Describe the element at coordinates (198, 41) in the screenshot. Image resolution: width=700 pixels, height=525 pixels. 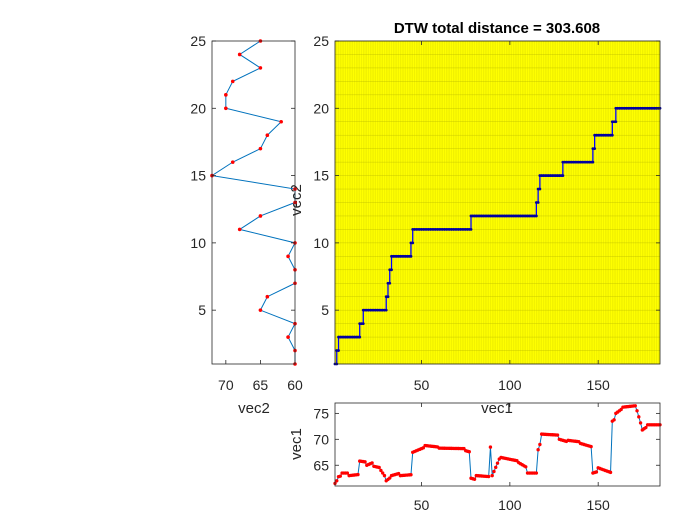
I see `vec2-y-tick-label: 25` at that location.